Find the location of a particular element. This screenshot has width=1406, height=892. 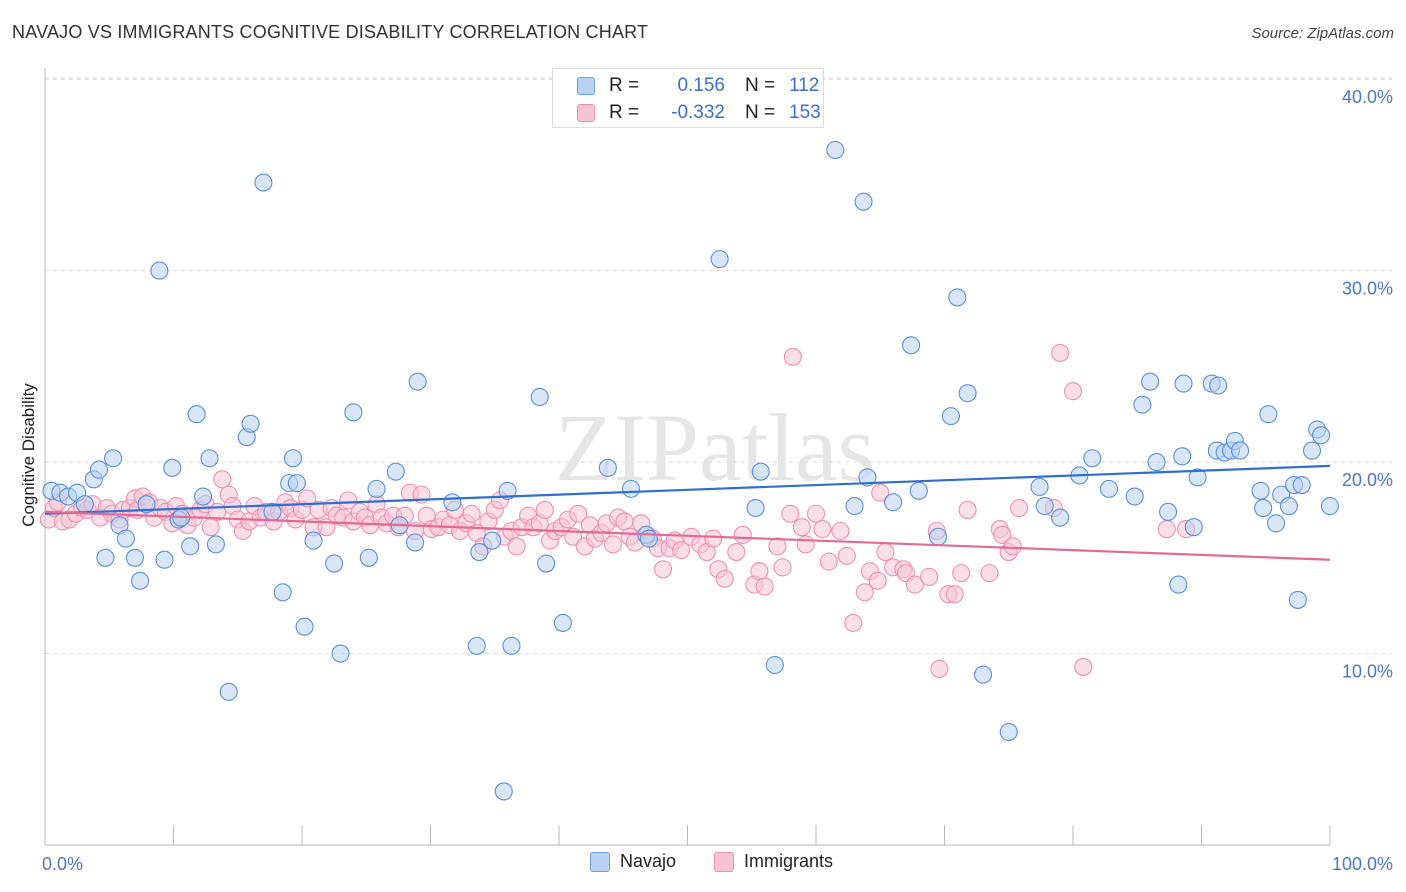

legend-row-immigrants: R = -0.332 N = 153 is located at coordinates (699, 113).